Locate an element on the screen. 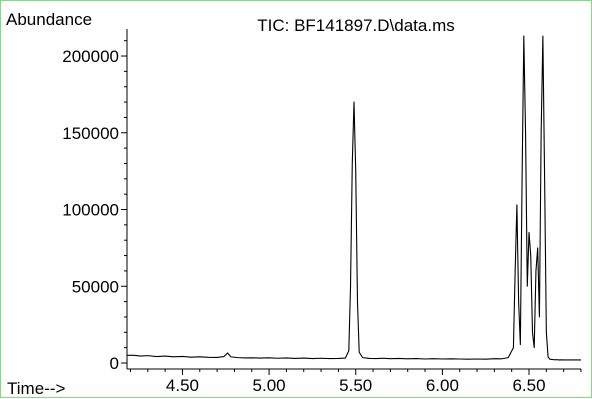 This screenshot has height=399, width=592. x-tick-label: 6.00 is located at coordinates (442, 385).